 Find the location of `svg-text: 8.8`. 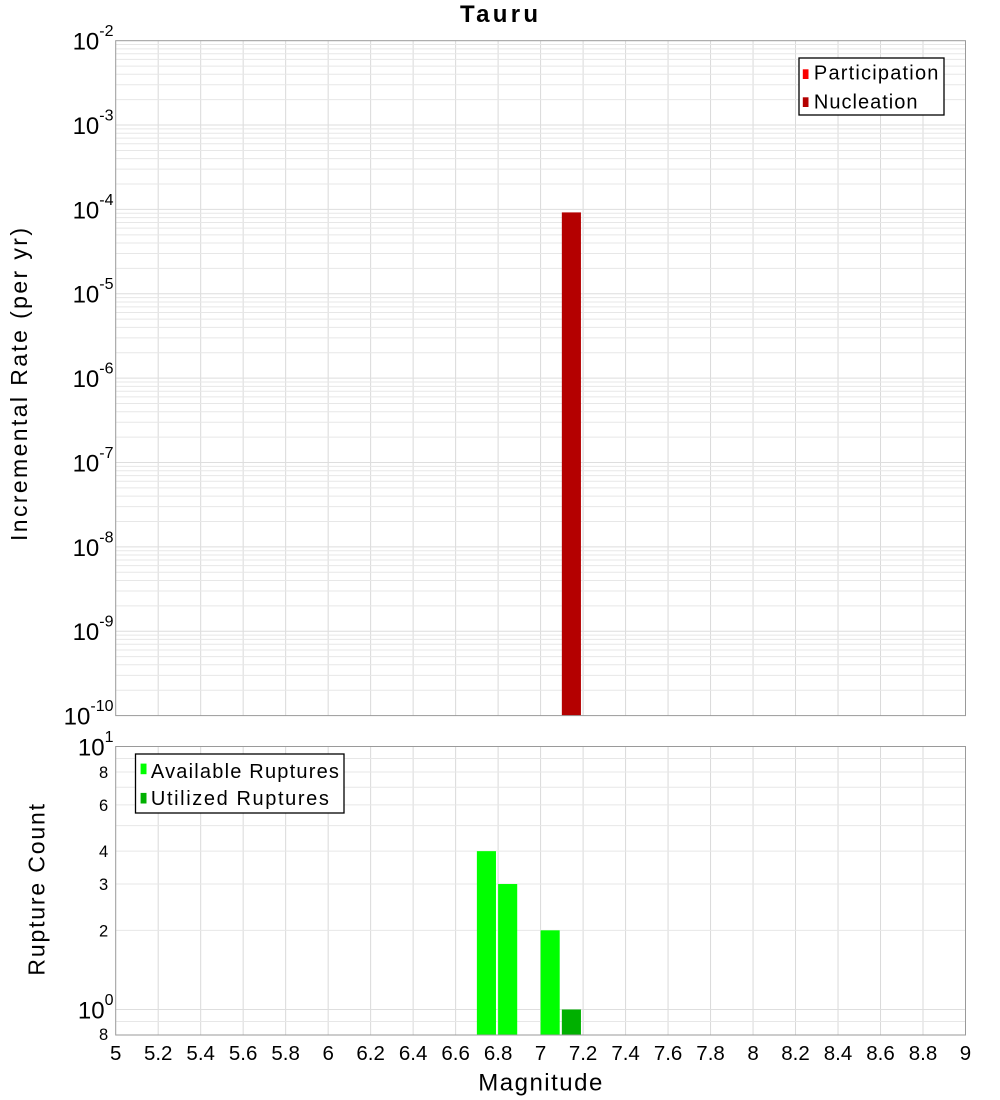

svg-text: 8.8 is located at coordinates (923, 1053).